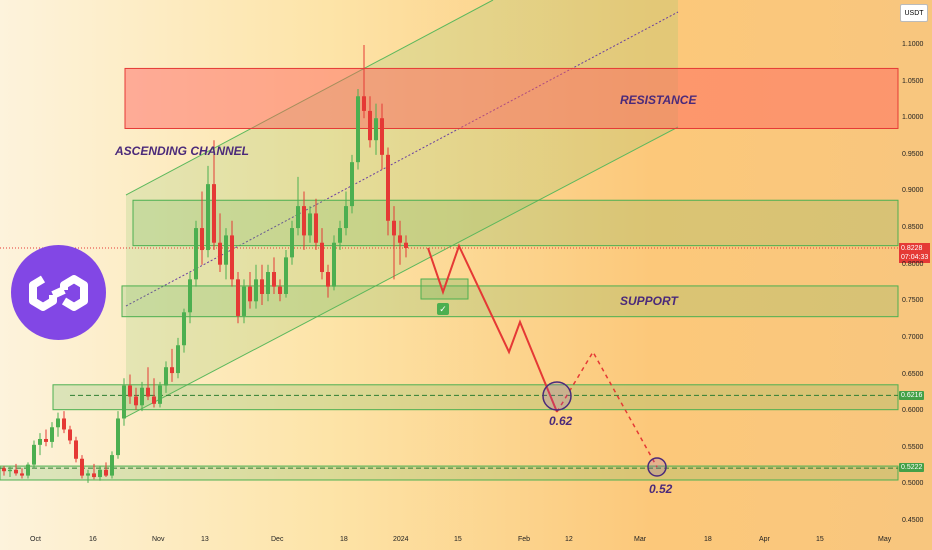 This screenshot has width=932, height=550. I want to click on y-tick-label: 0.6500, so click(913, 374).